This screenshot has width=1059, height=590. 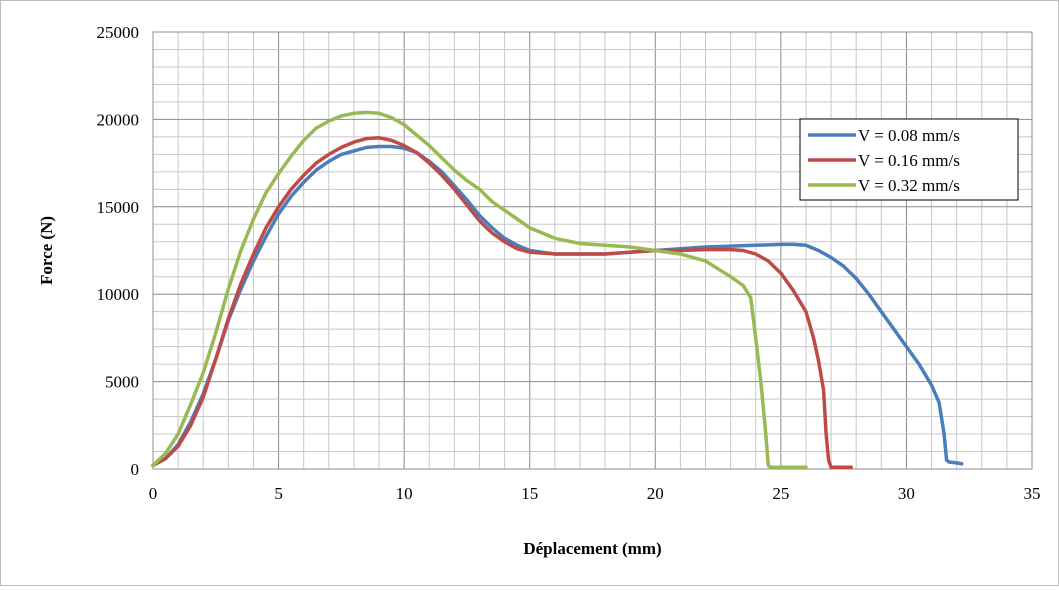 I want to click on y-tick-label: 0, so click(x=135, y=469).